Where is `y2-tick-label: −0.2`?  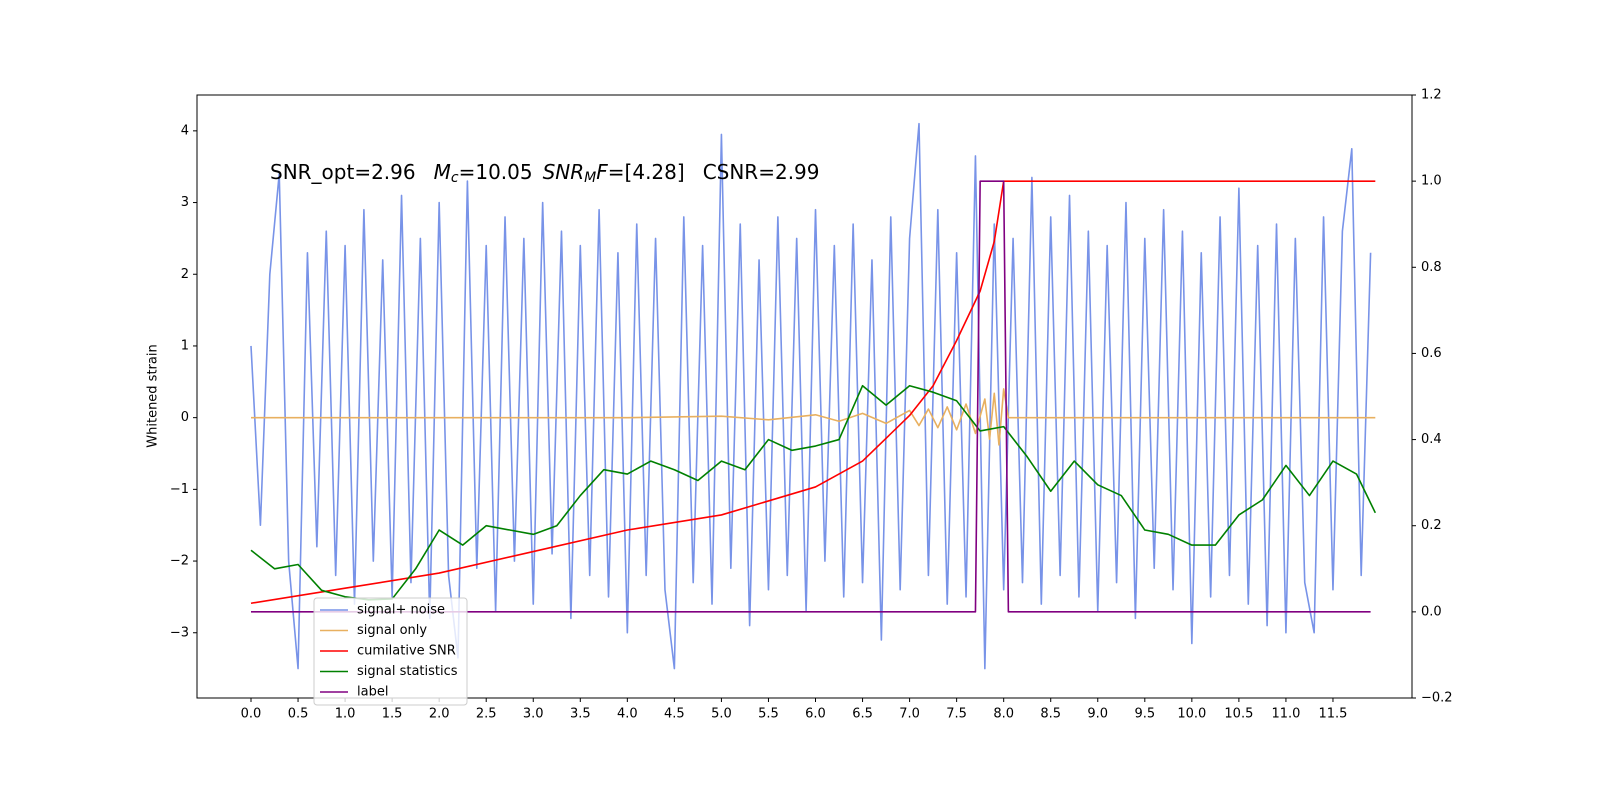
y2-tick-label: −0.2 is located at coordinates (1437, 698).